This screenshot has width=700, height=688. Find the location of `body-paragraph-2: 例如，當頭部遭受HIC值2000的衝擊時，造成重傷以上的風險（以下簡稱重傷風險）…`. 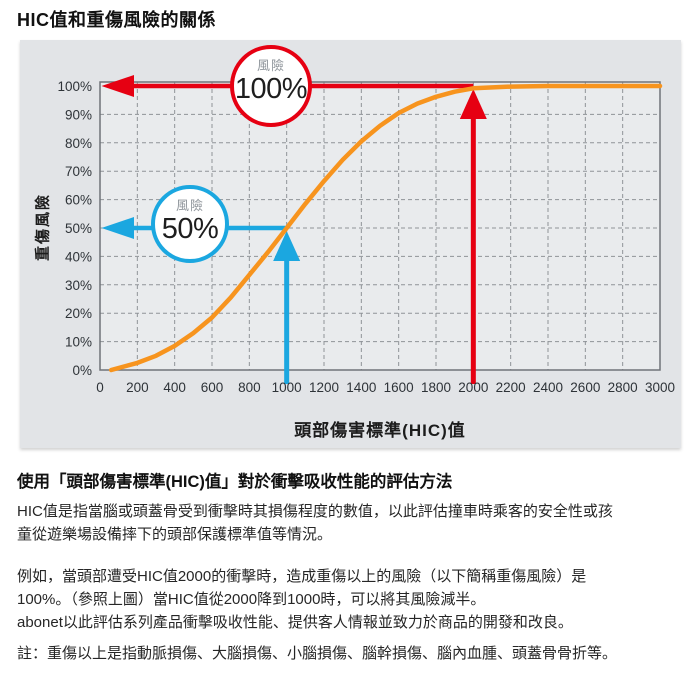

body-paragraph-2: 例如，當頭部遭受HIC值2000的衝擊時，造成重傷以上的風險（以下簡稱重傷風險）… is located at coordinates (302, 599).